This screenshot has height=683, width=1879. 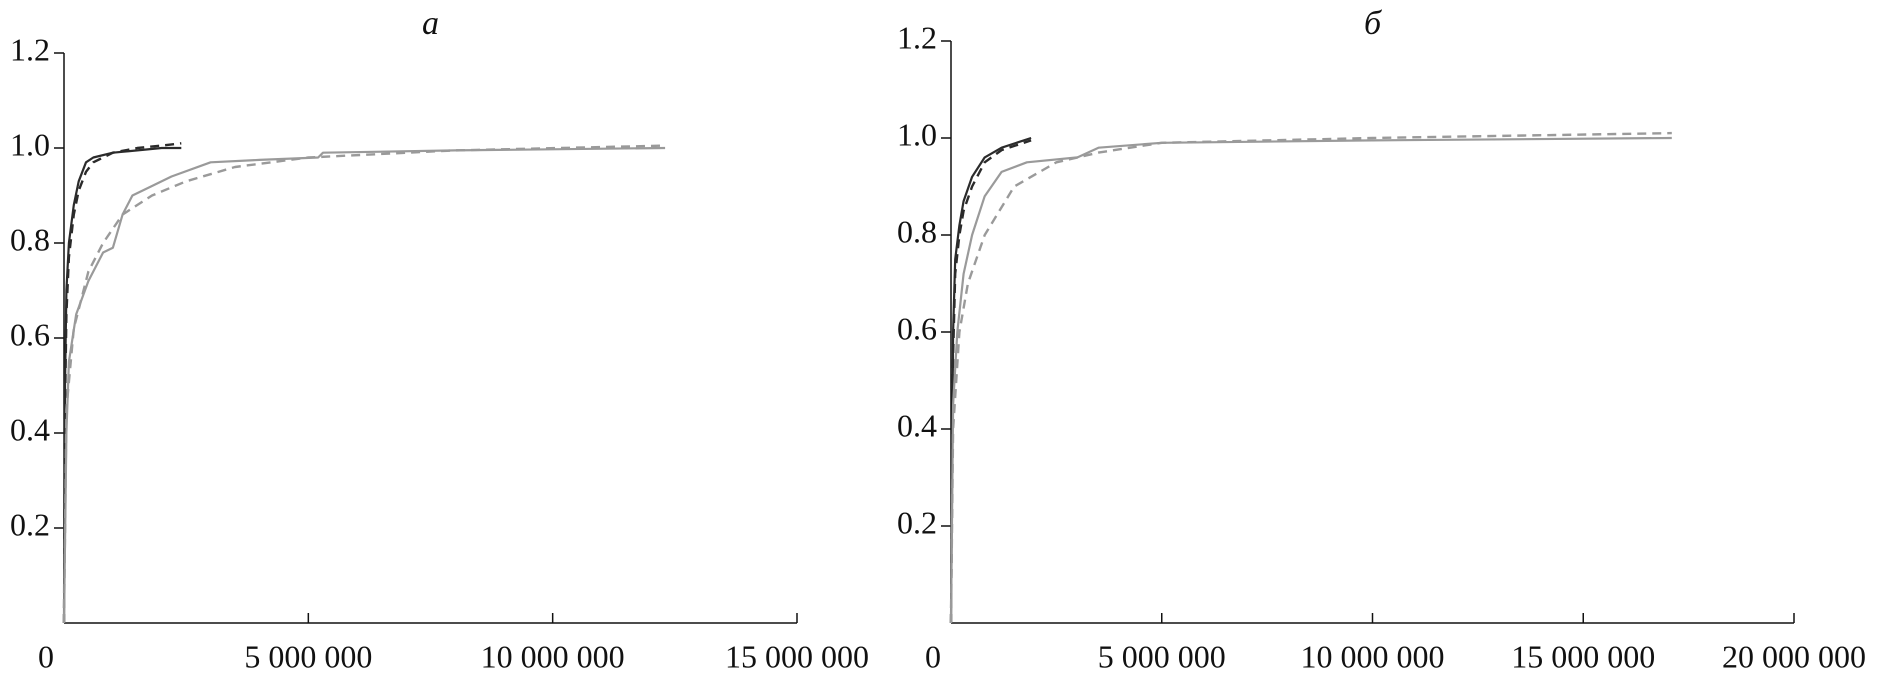 I want to click on chart-title: б, so click(x=1373, y=23).